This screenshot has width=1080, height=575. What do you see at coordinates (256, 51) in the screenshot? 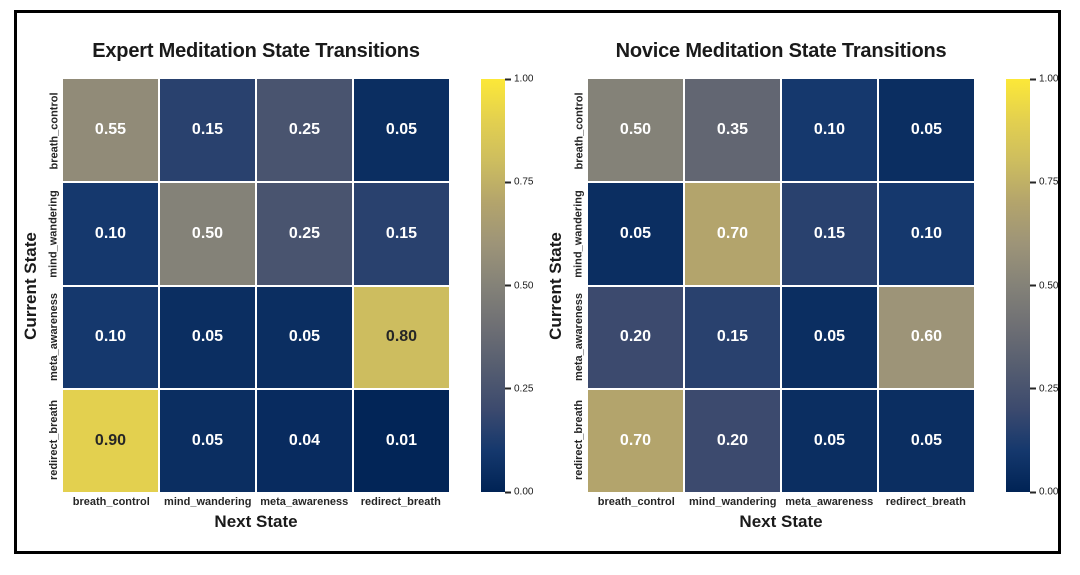
I see `expert-subplot-title: Expert Meditation State Transitions` at bounding box center [256, 51].